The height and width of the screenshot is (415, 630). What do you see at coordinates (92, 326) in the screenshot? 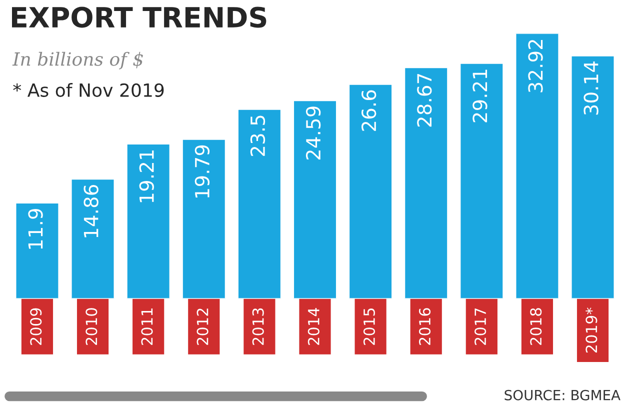
I see `x-tick-label: 2010` at bounding box center [92, 326].